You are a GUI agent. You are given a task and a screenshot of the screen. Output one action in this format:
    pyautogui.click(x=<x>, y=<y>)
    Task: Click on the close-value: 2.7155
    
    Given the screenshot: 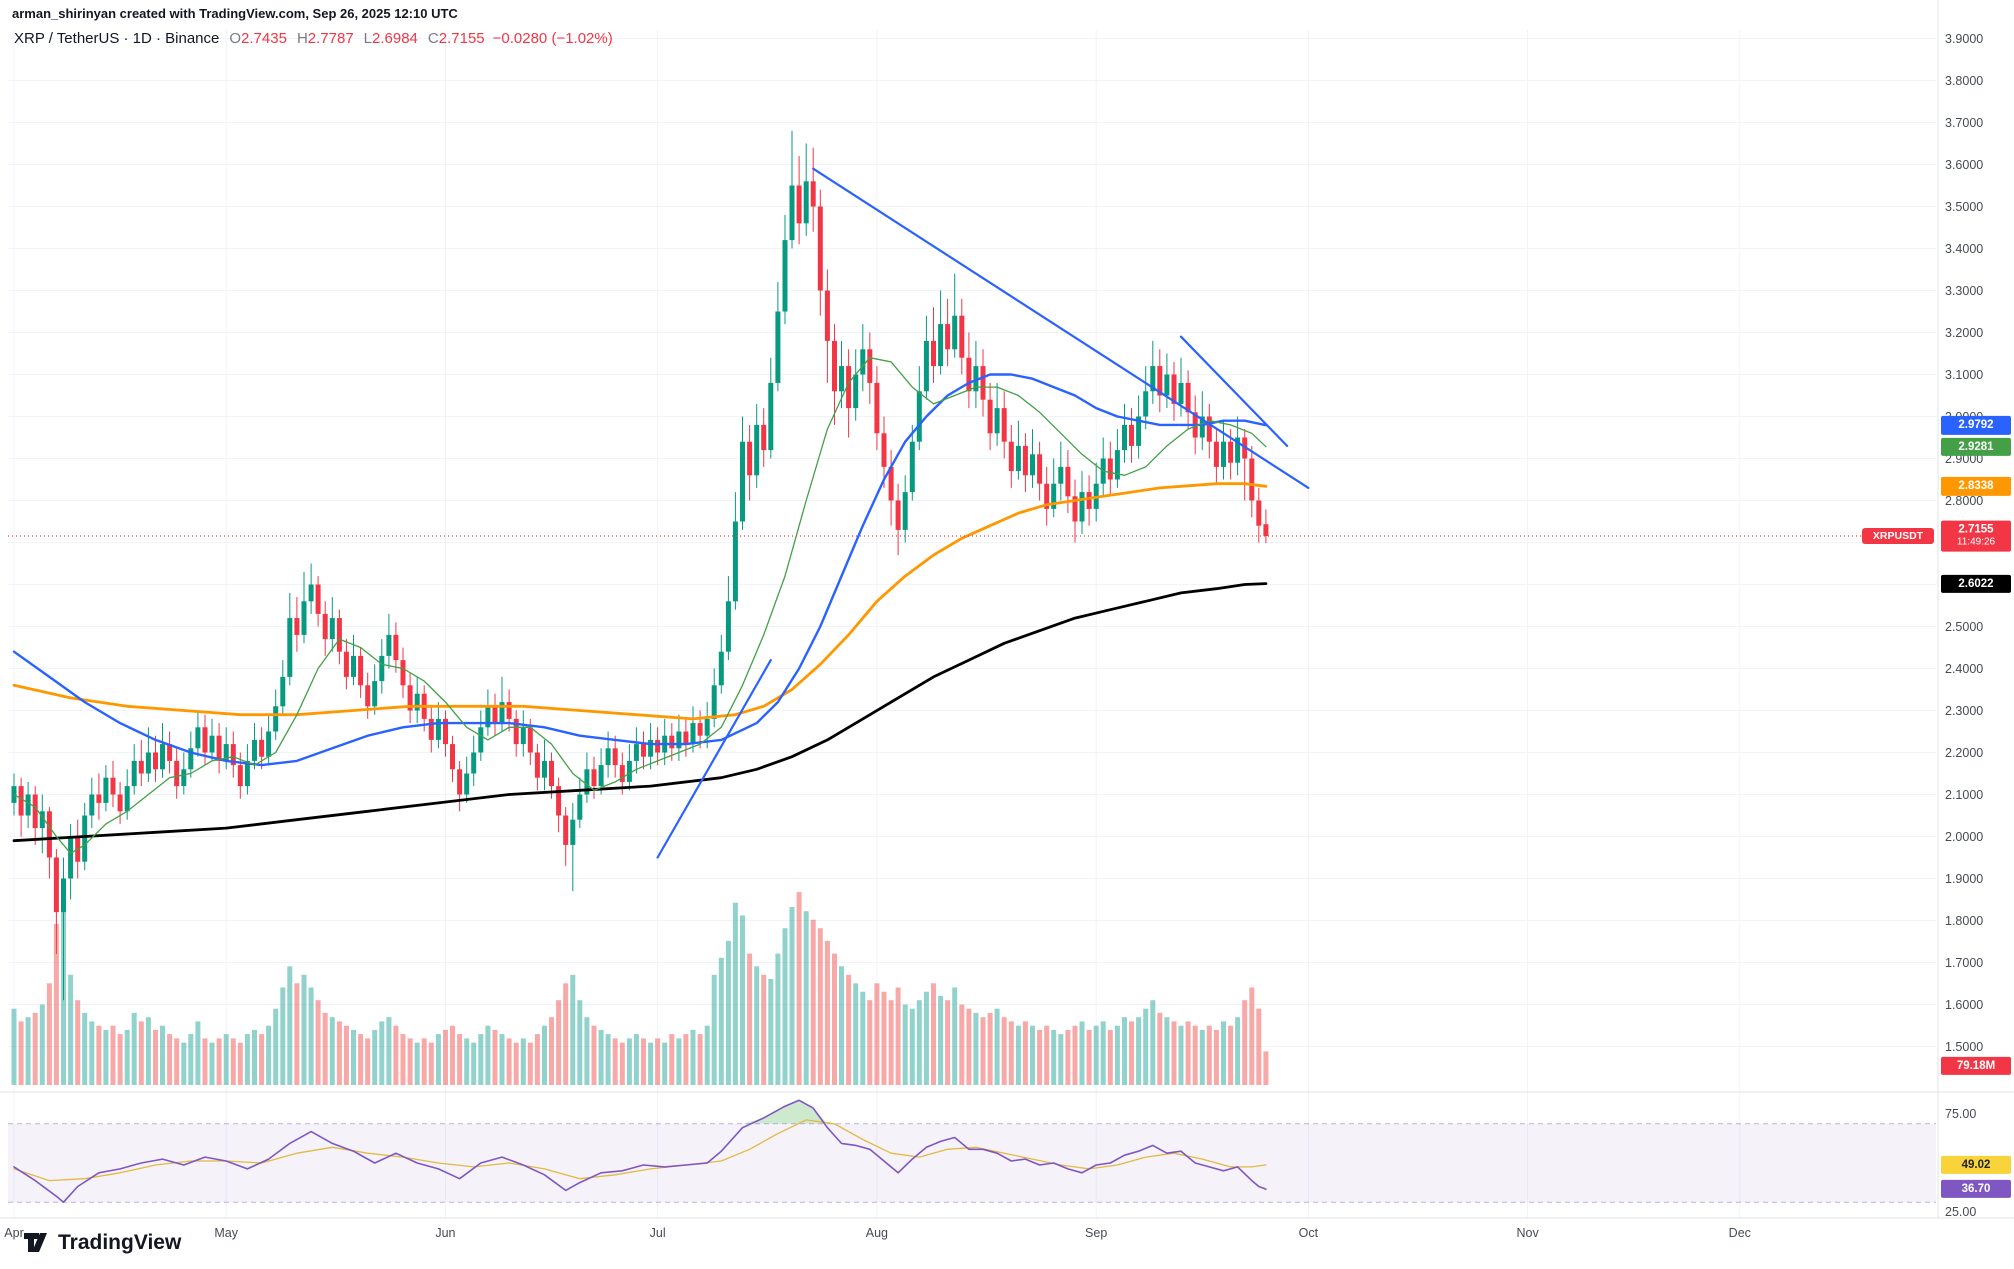 What is the action you would take?
    pyautogui.click(x=461, y=38)
    